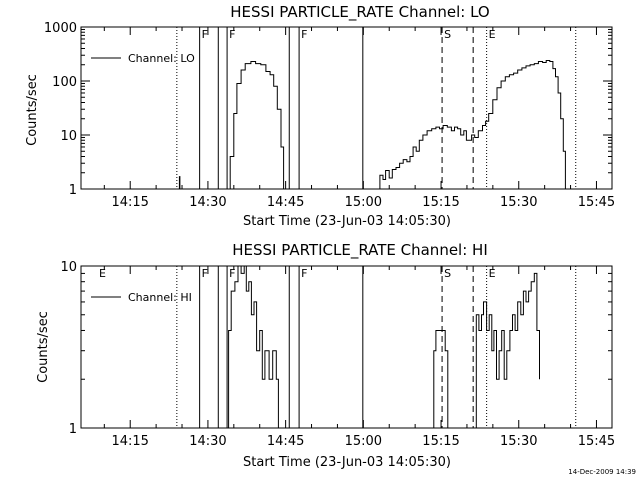 This screenshot has height=485, width=640. What do you see at coordinates (285, 441) in the screenshot?
I see `panel-hi-x-tick-label: 14:45` at bounding box center [285, 441].